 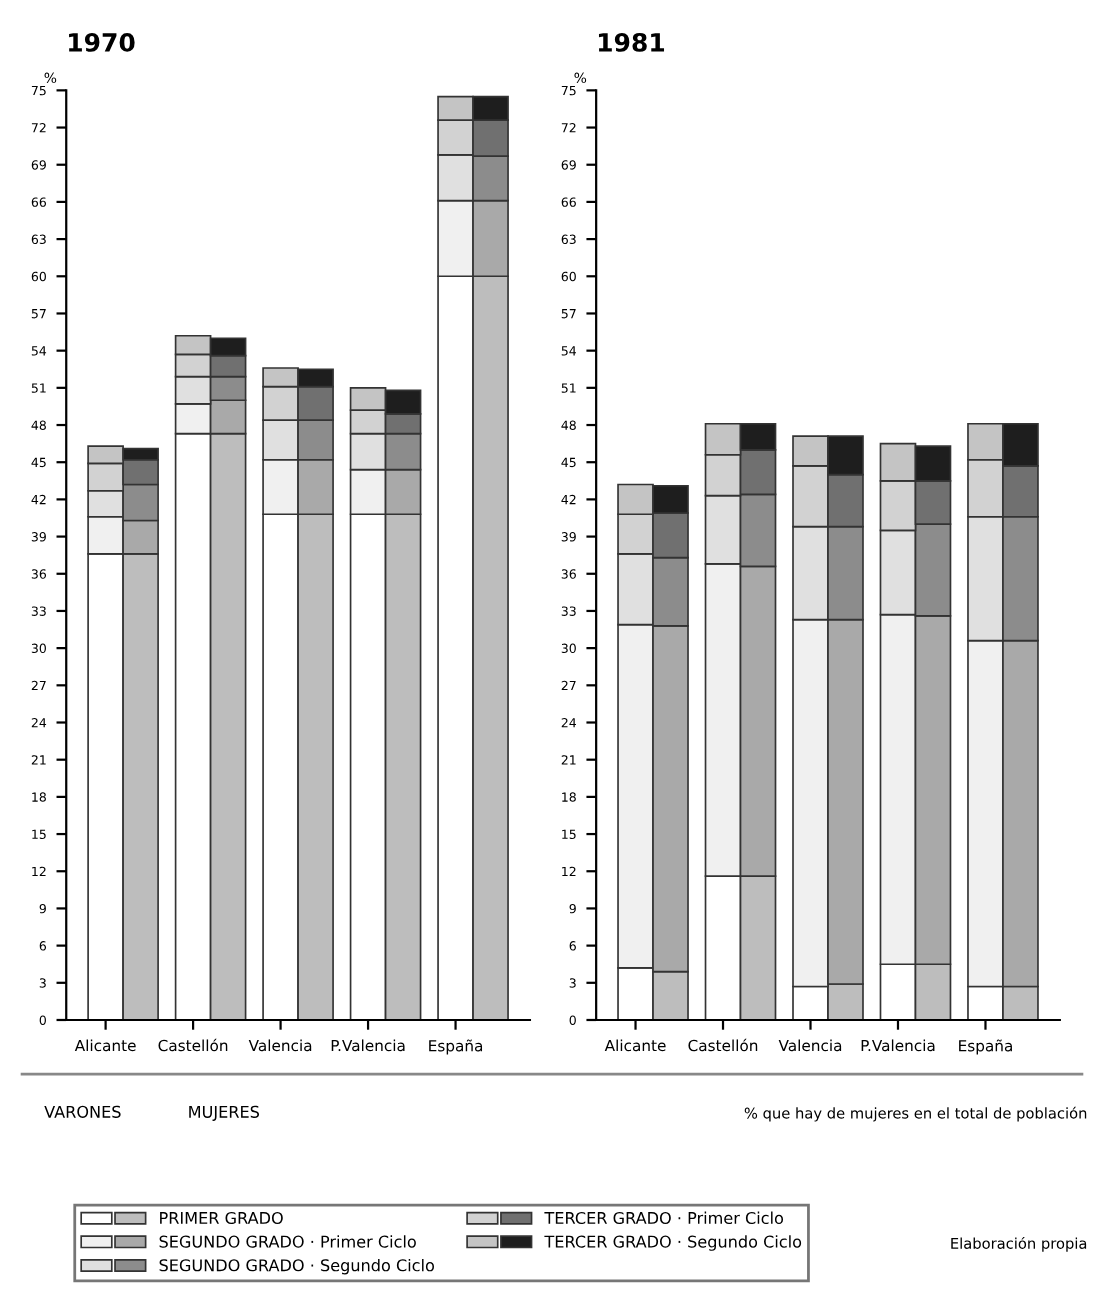 What do you see at coordinates (631, 42) in the screenshot?
I see `chart-title: 1981` at bounding box center [631, 42].